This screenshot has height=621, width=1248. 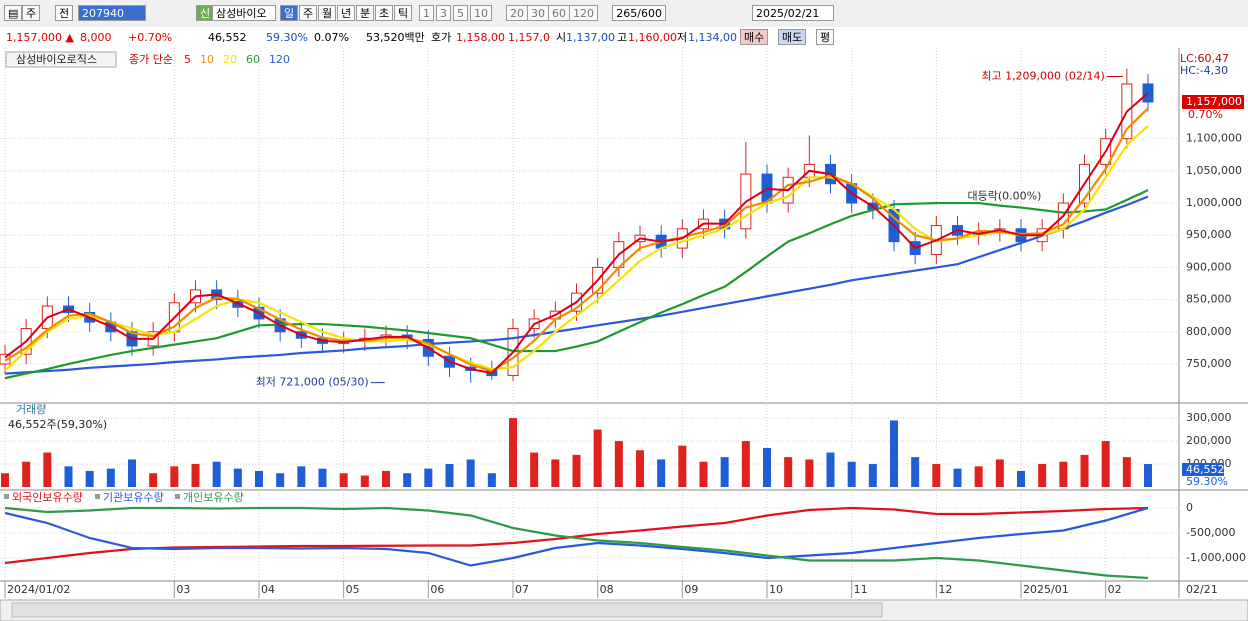 I want to click on x-tick-label: 10, so click(x=776, y=589).